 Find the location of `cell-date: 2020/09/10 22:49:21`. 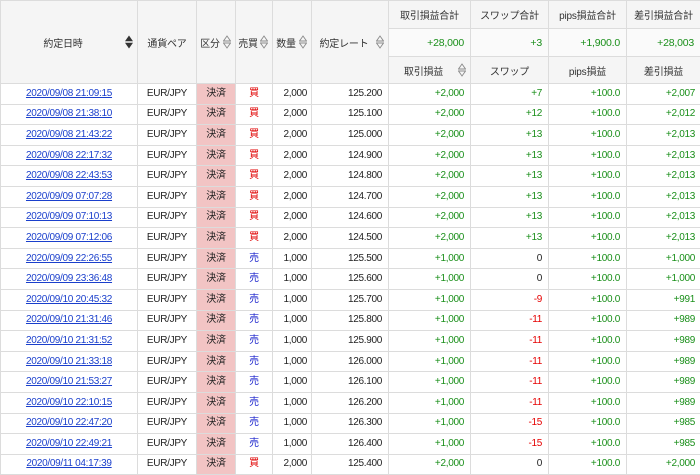

cell-date: 2020/09/10 22:49:21 is located at coordinates (69, 444).